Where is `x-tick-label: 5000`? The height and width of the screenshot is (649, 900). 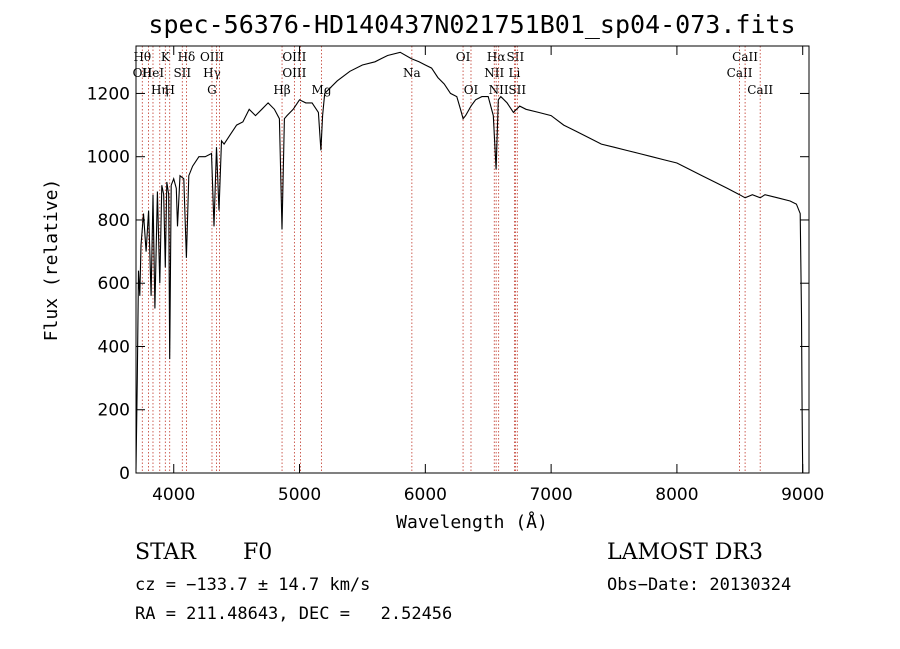
x-tick-label: 5000 is located at coordinates (299, 495).